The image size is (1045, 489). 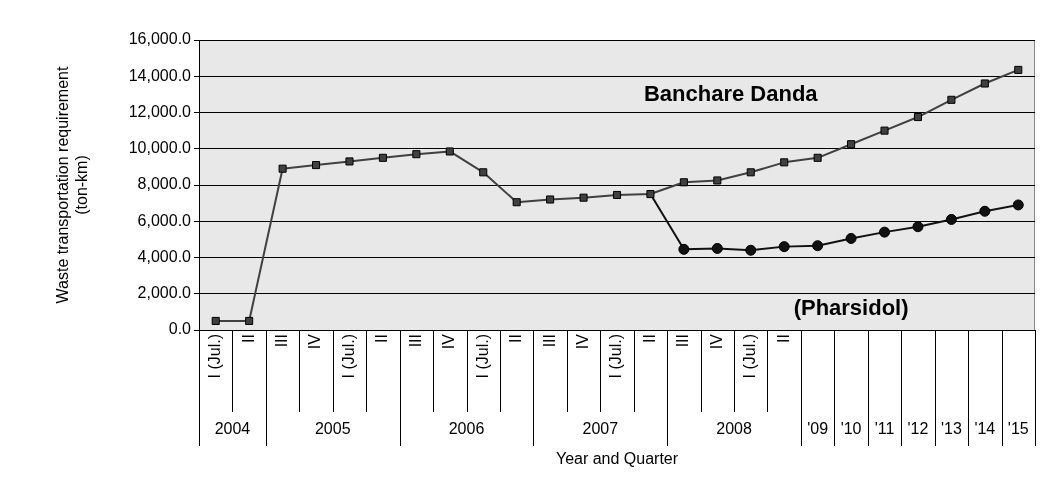 What do you see at coordinates (818, 429) in the screenshot?
I see `text: '09` at bounding box center [818, 429].